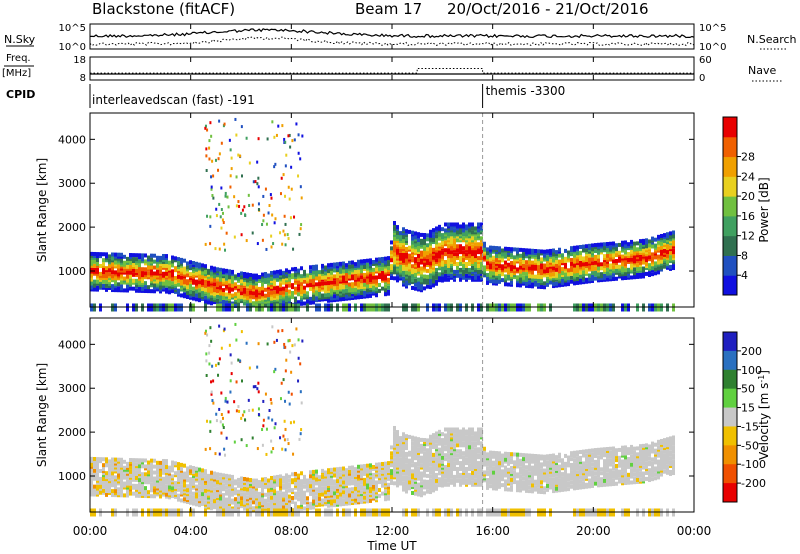 The width and height of the screenshot is (800, 554). Describe the element at coordinates (16, 73) in the screenshot. I see `freq-unit-label: [MHz]` at that location.